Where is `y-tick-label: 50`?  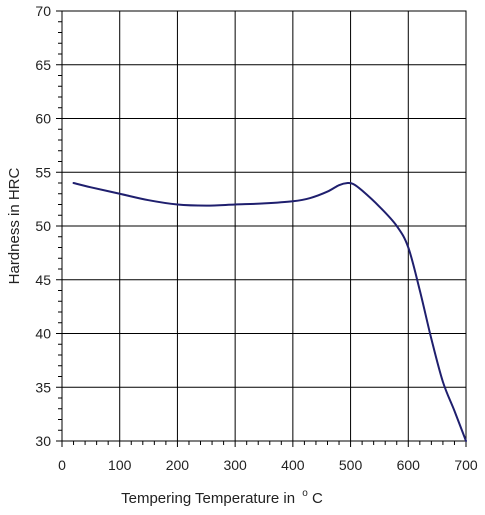 y-tick-label: 50 is located at coordinates (43, 226).